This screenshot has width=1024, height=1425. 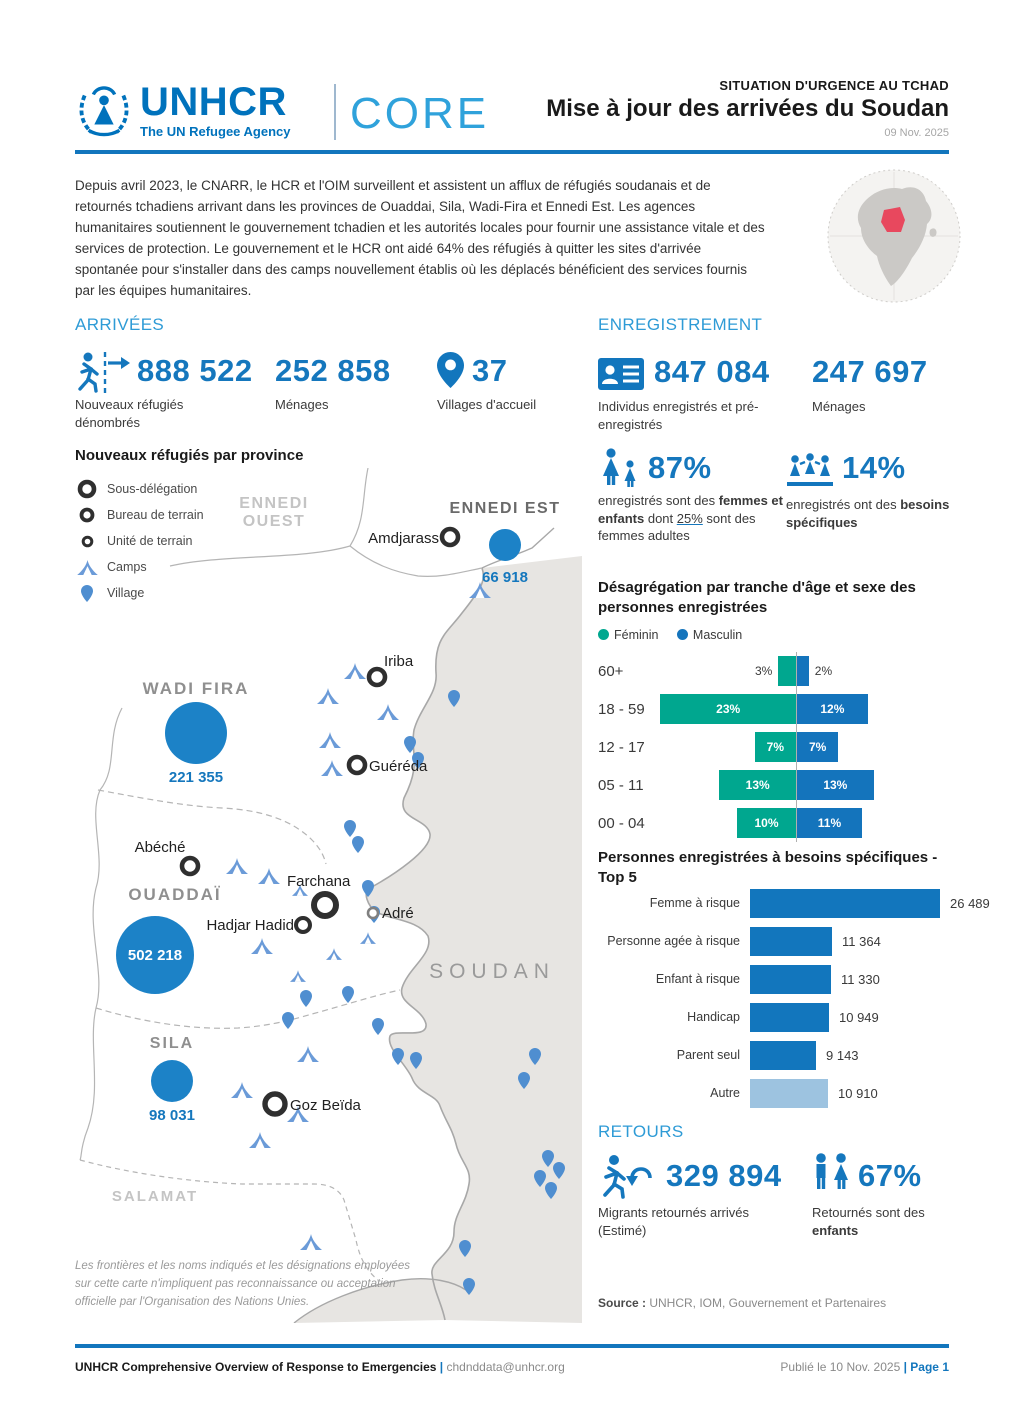 What do you see at coordinates (215, 131) in the screenshot?
I see `unhcr-tagline: The UN Refugee Agency` at bounding box center [215, 131].